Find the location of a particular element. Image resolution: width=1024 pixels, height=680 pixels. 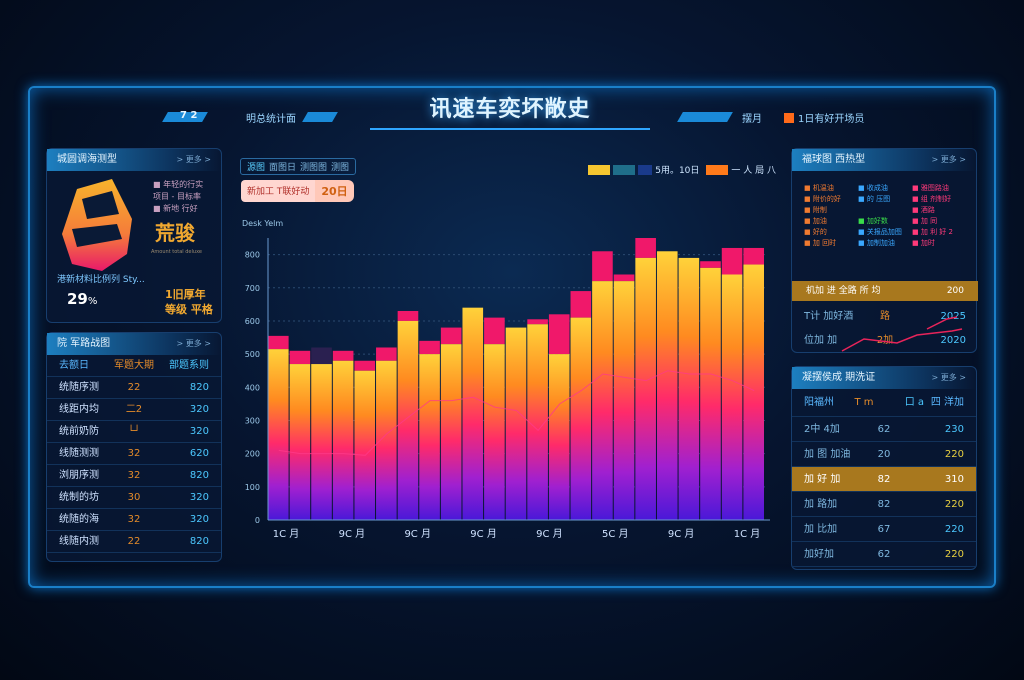

tab-1: 面图日 is located at coordinates (283, 168).